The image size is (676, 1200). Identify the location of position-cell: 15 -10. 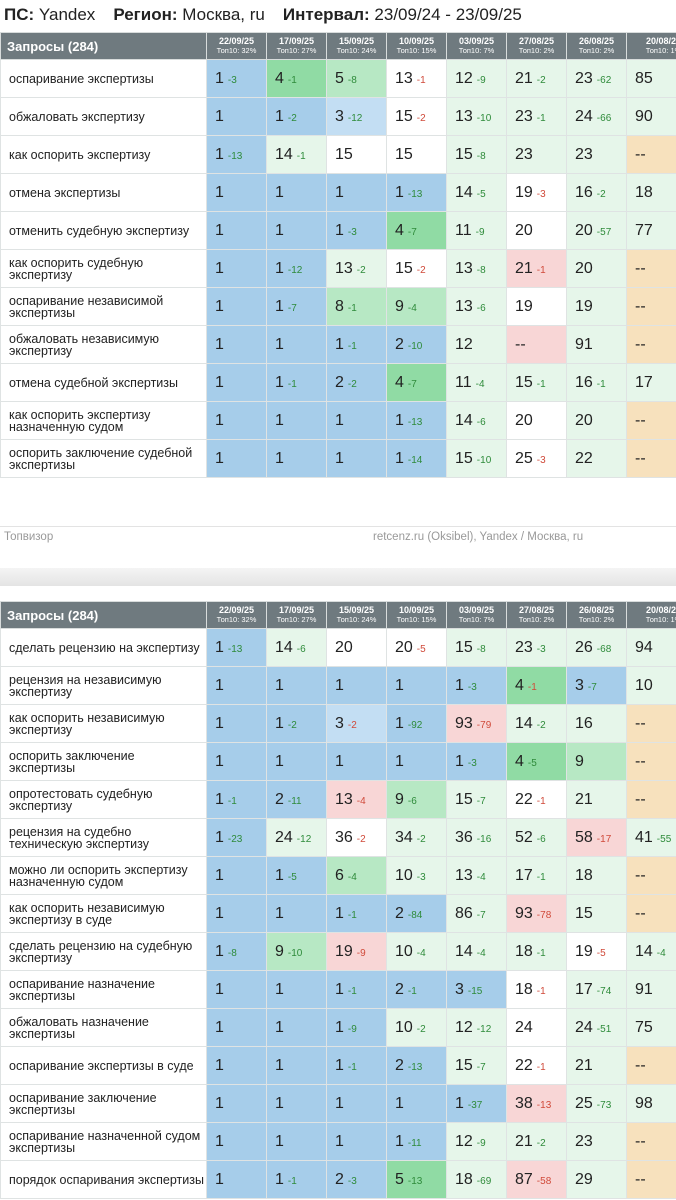
(476, 458).